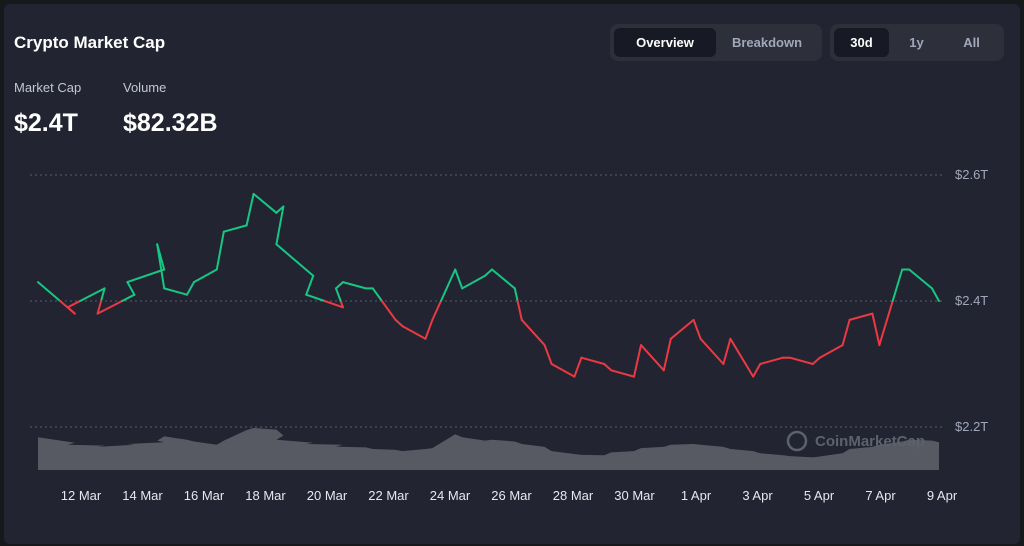 The width and height of the screenshot is (1024, 546). Describe the element at coordinates (665, 42) in the screenshot. I see `tab-overview: Overview` at that location.